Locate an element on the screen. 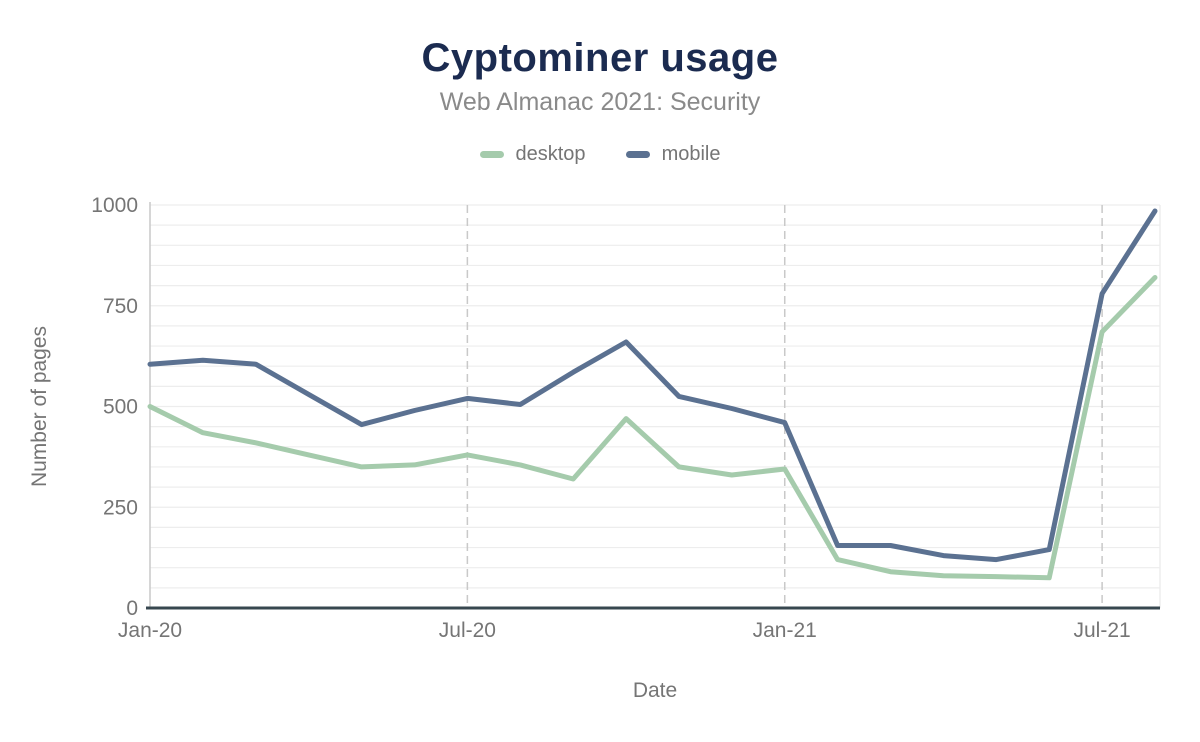 The width and height of the screenshot is (1200, 742). x-axis-tick-labels: Jan-20 Jul-20 Jan-21 Jul-21 is located at coordinates (624, 630).